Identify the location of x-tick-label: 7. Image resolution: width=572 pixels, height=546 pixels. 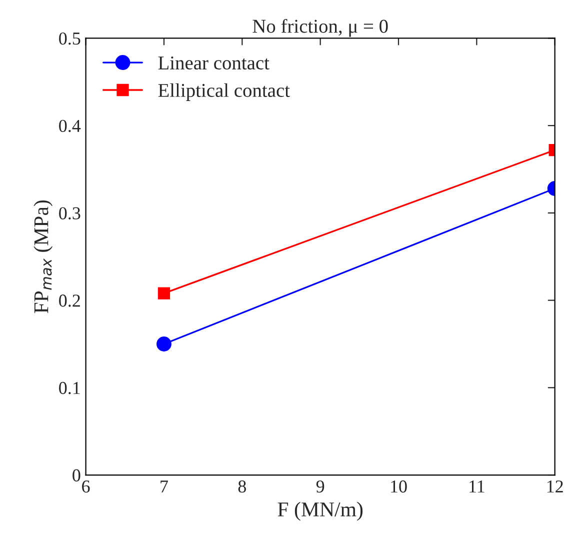
(164, 486).